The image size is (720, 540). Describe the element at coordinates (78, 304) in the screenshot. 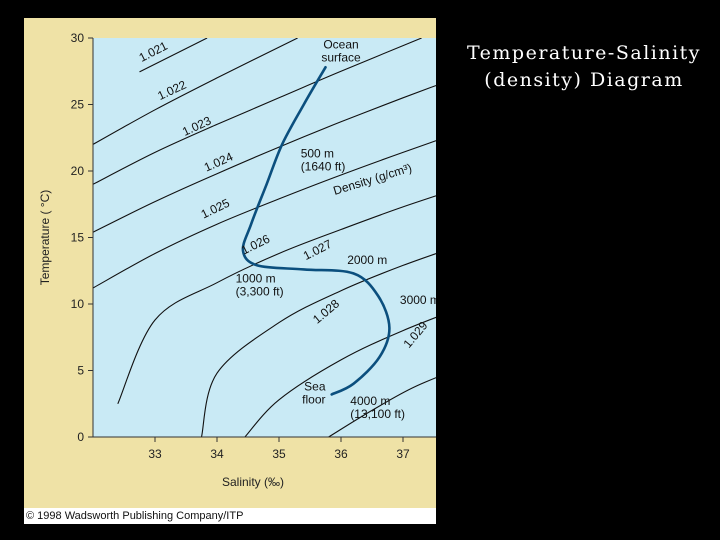

I see `y-tick-label-10: 10` at that location.